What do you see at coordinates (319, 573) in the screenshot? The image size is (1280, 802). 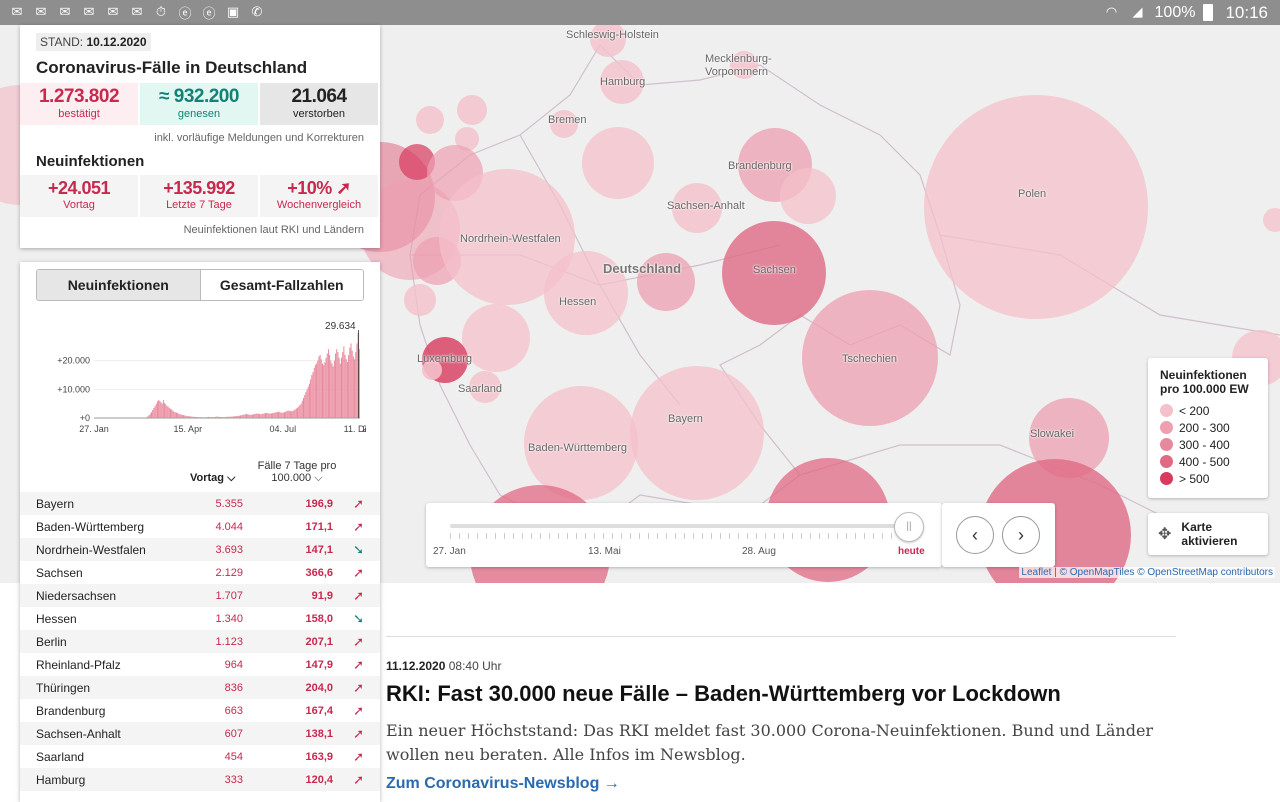 I see `state-incidence: 366,6` at bounding box center [319, 573].